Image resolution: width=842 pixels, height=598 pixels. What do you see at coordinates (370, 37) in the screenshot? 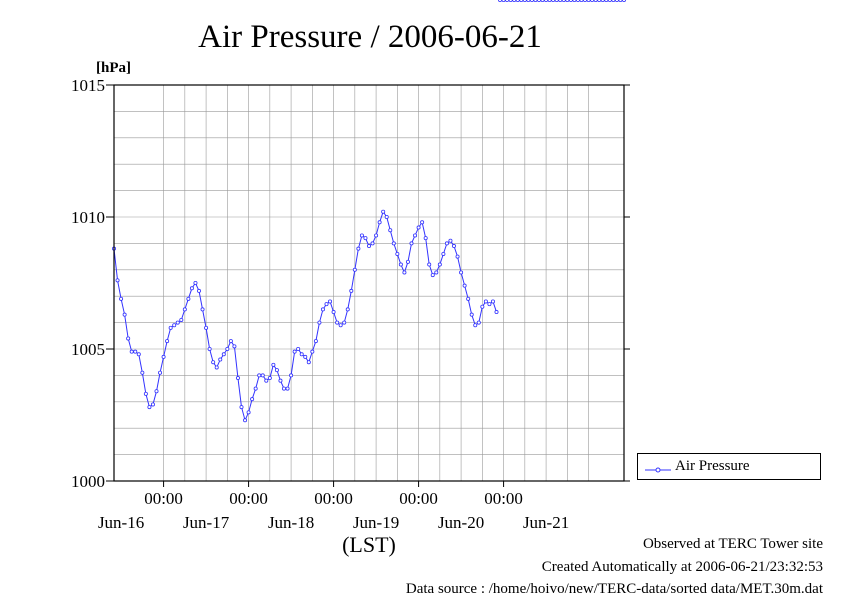
I see `chart-title: Air Pressure / 2006-06-21` at bounding box center [370, 37].